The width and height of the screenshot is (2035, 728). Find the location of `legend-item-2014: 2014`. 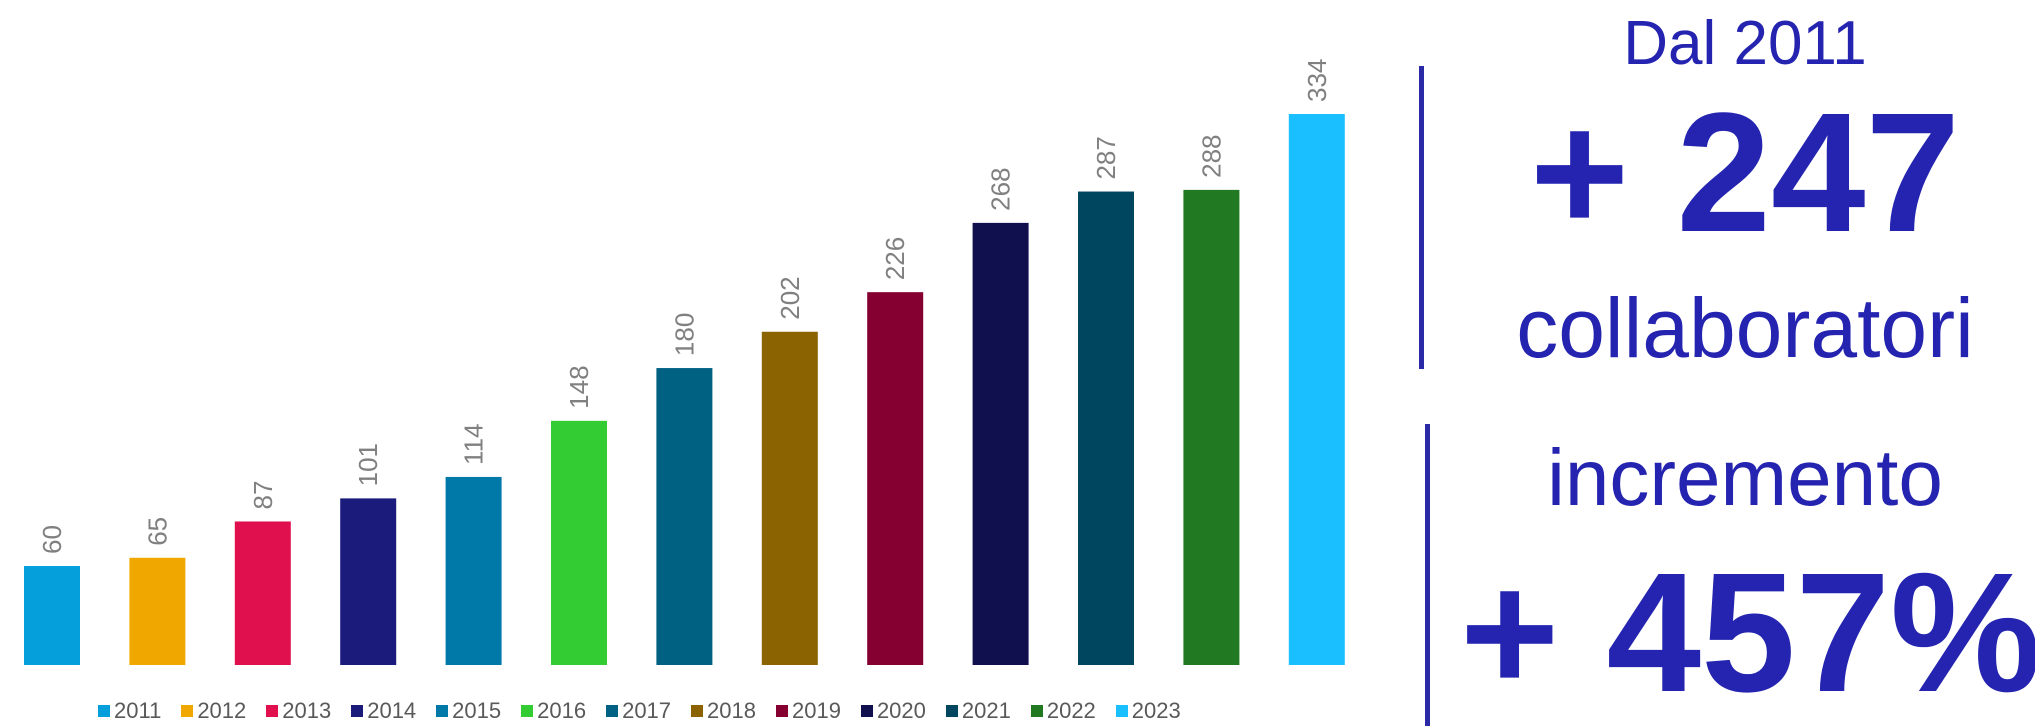

legend-item-2014: 2014 is located at coordinates (383, 711).